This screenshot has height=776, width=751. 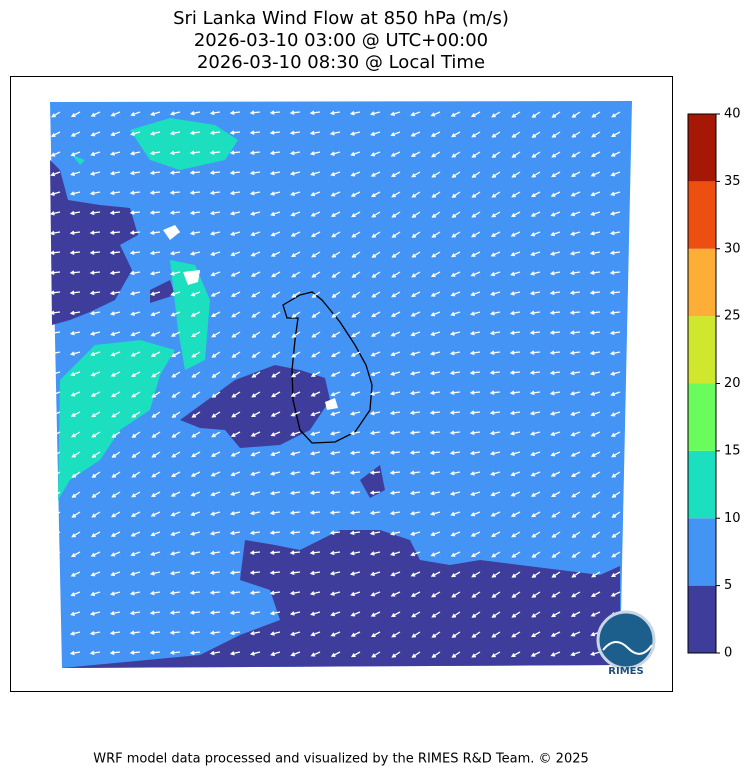 What do you see at coordinates (732, 248) in the screenshot?
I see `colorbar-tick-label: 30` at bounding box center [732, 248].